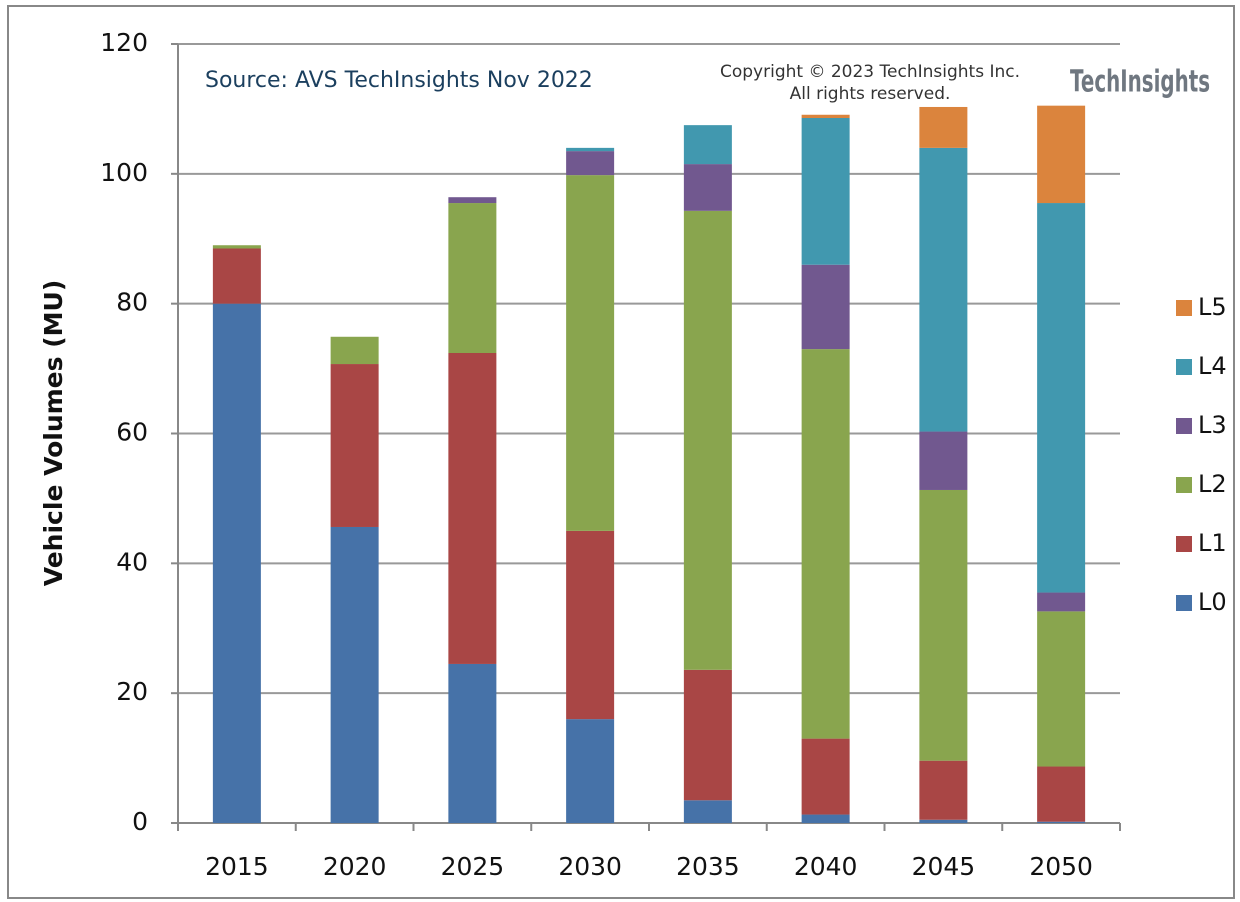  What do you see at coordinates (124, 42) in the screenshot?
I see `y-tick-label: 120` at bounding box center [124, 42].